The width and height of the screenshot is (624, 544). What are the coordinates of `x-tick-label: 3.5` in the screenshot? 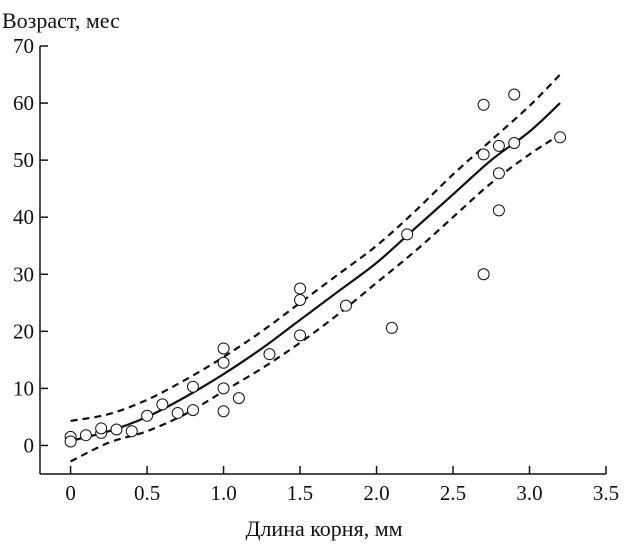 It's located at (606, 493).